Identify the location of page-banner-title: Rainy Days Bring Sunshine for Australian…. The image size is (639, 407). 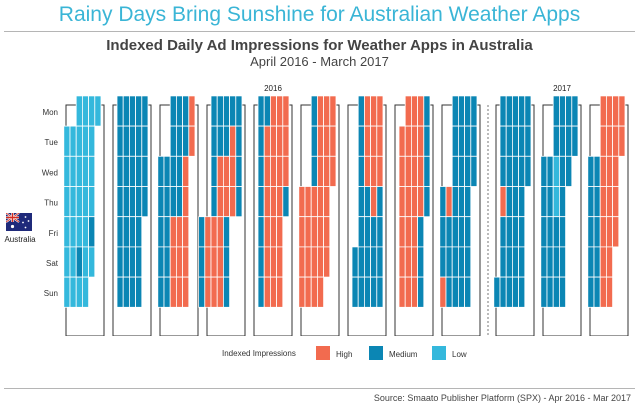
(319, 14).